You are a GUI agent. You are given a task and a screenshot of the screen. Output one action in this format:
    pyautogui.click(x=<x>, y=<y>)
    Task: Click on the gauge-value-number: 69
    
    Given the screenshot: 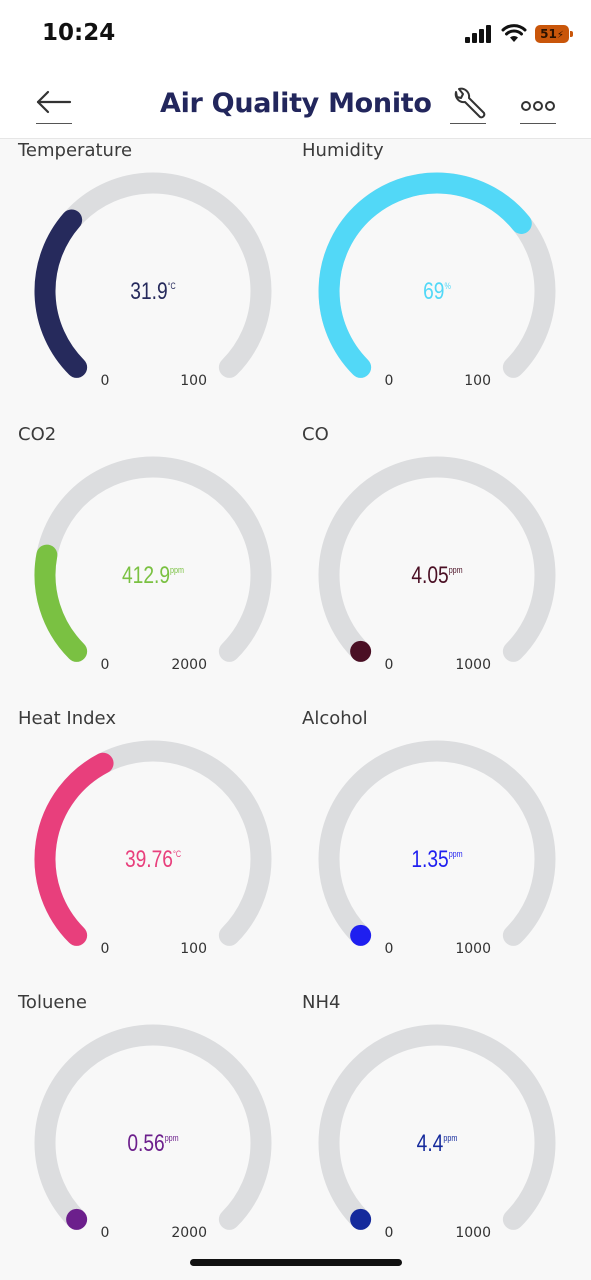 What is the action you would take?
    pyautogui.click(x=433, y=291)
    